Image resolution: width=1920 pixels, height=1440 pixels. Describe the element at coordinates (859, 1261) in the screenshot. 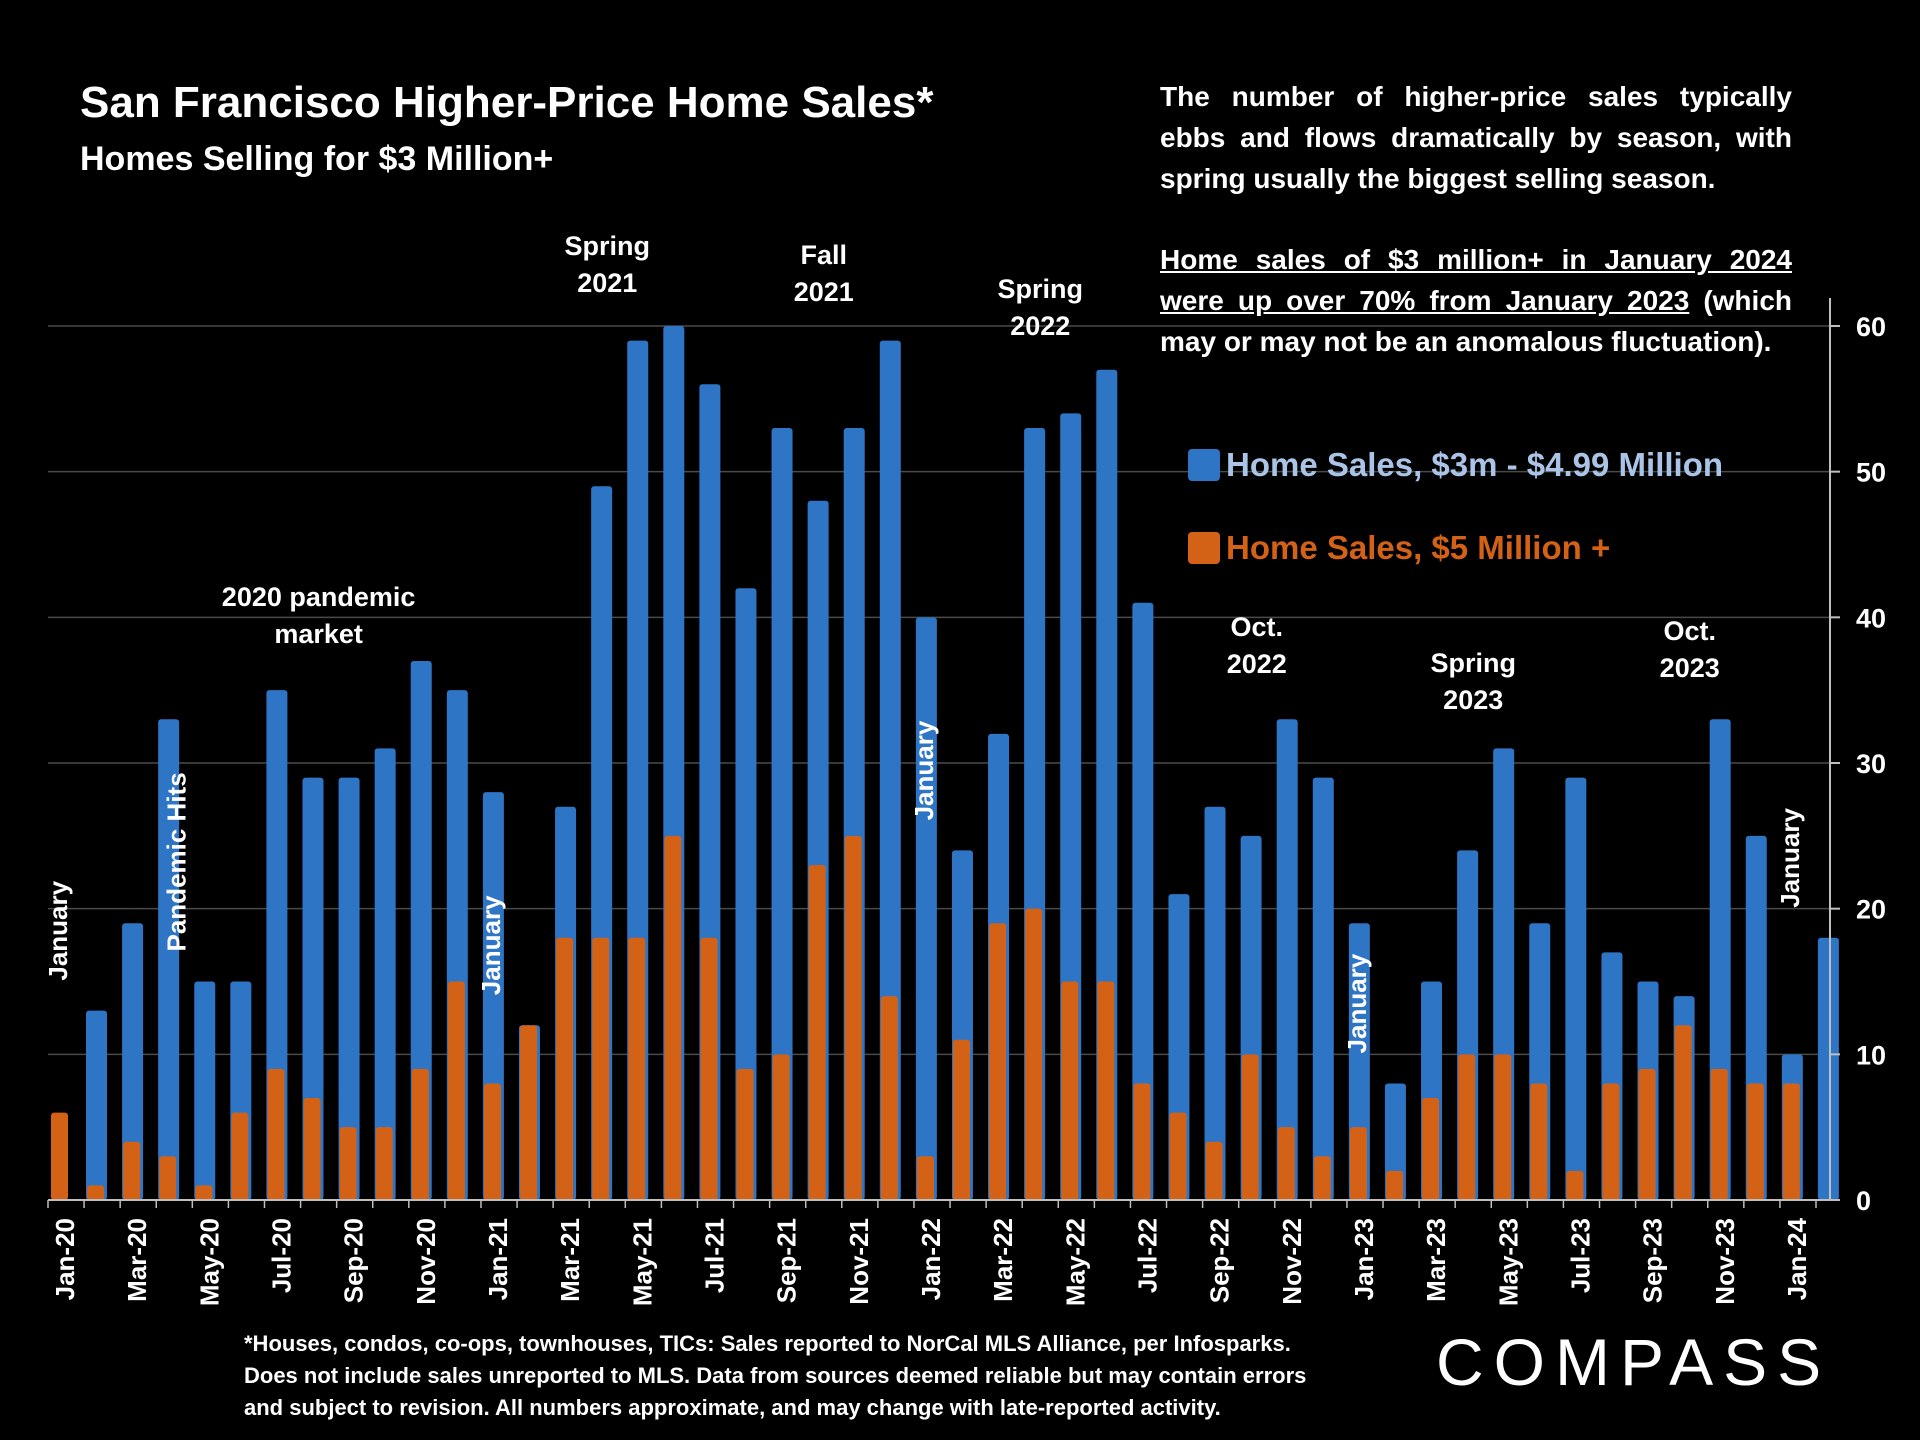

I see `x-tick-label: Nov-21` at that location.